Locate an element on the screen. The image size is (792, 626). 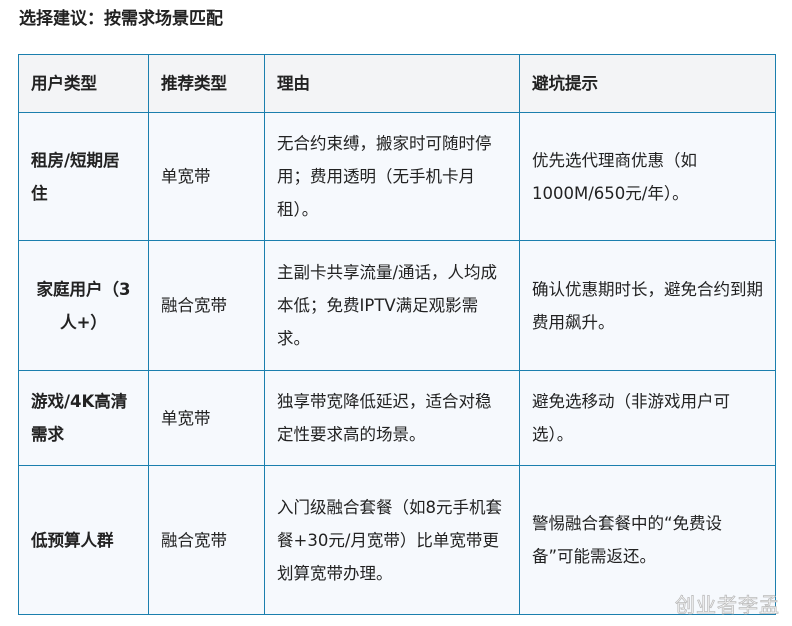
cell-user-type: 家庭用户（3人+） is located at coordinates (83, 305).